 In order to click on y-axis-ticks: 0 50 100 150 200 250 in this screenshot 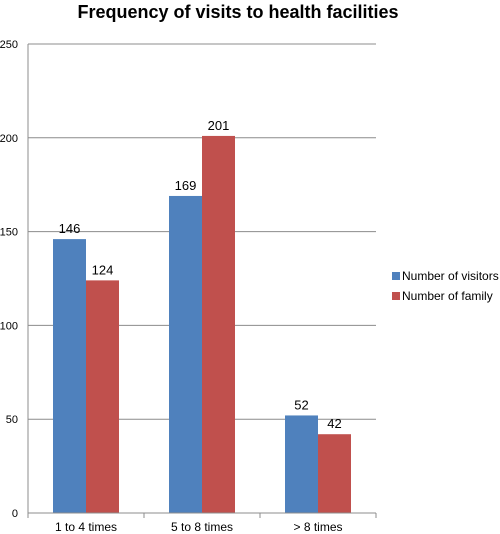, I will do `click(9, 279)`.